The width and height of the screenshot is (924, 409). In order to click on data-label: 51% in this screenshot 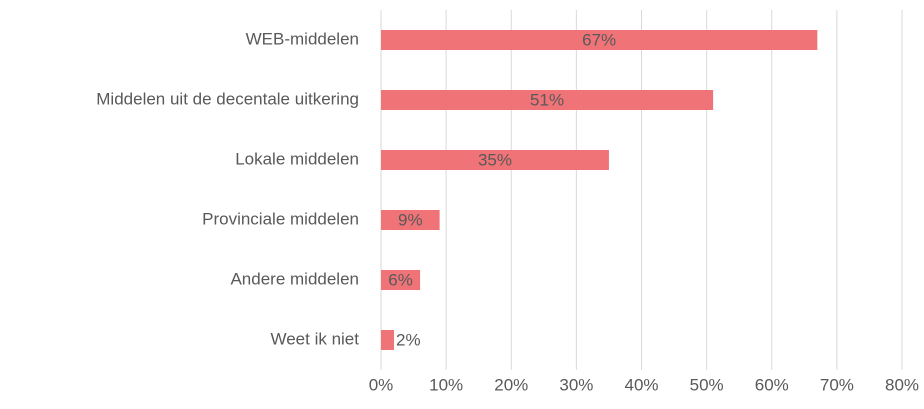, I will do `click(547, 99)`.